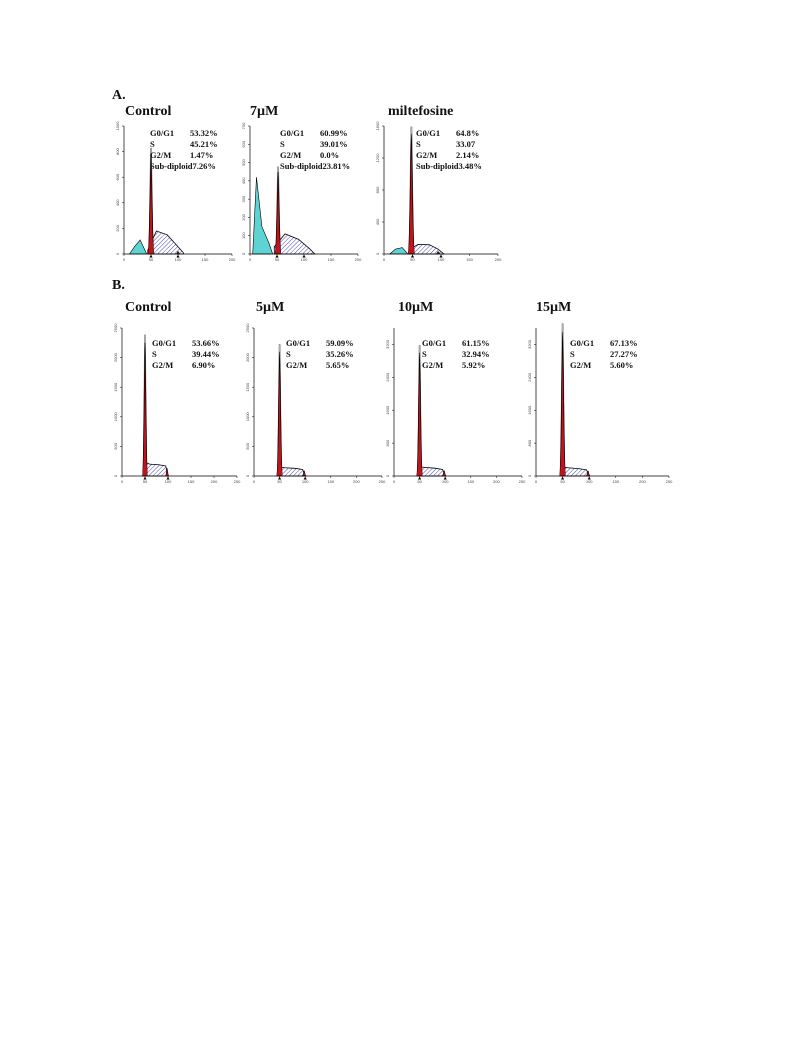 The image size is (793, 1057). What do you see at coordinates (184, 144) in the screenshot?
I see `stat-row: S 45.21%` at bounding box center [184, 144].